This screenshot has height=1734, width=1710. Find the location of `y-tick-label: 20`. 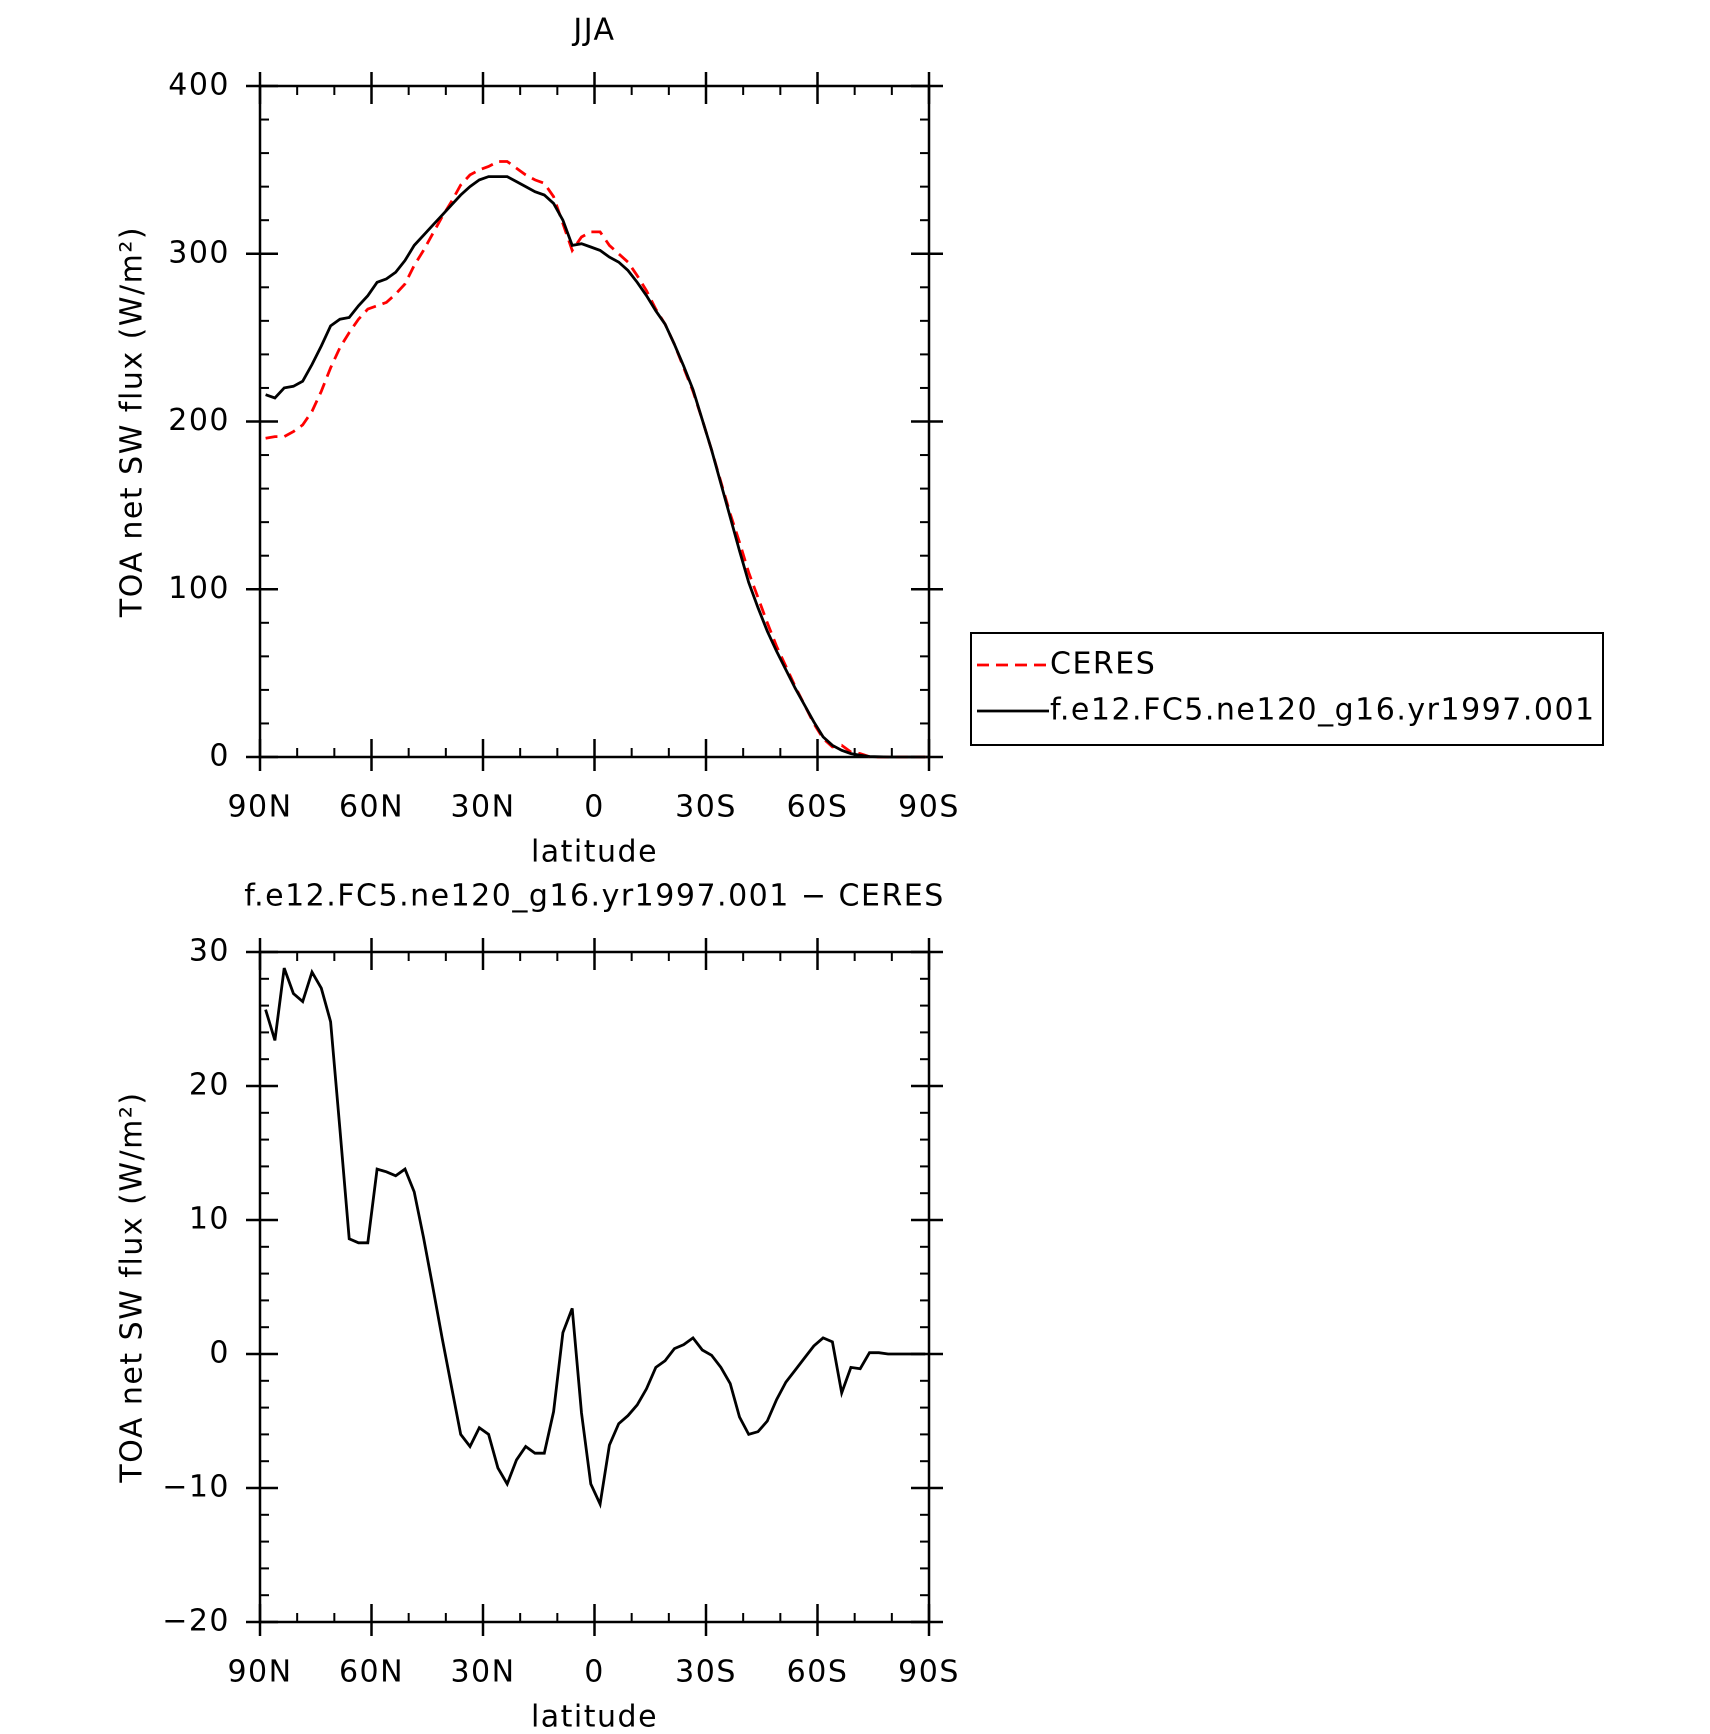

y-tick-label: 20 is located at coordinates (209, 1085).